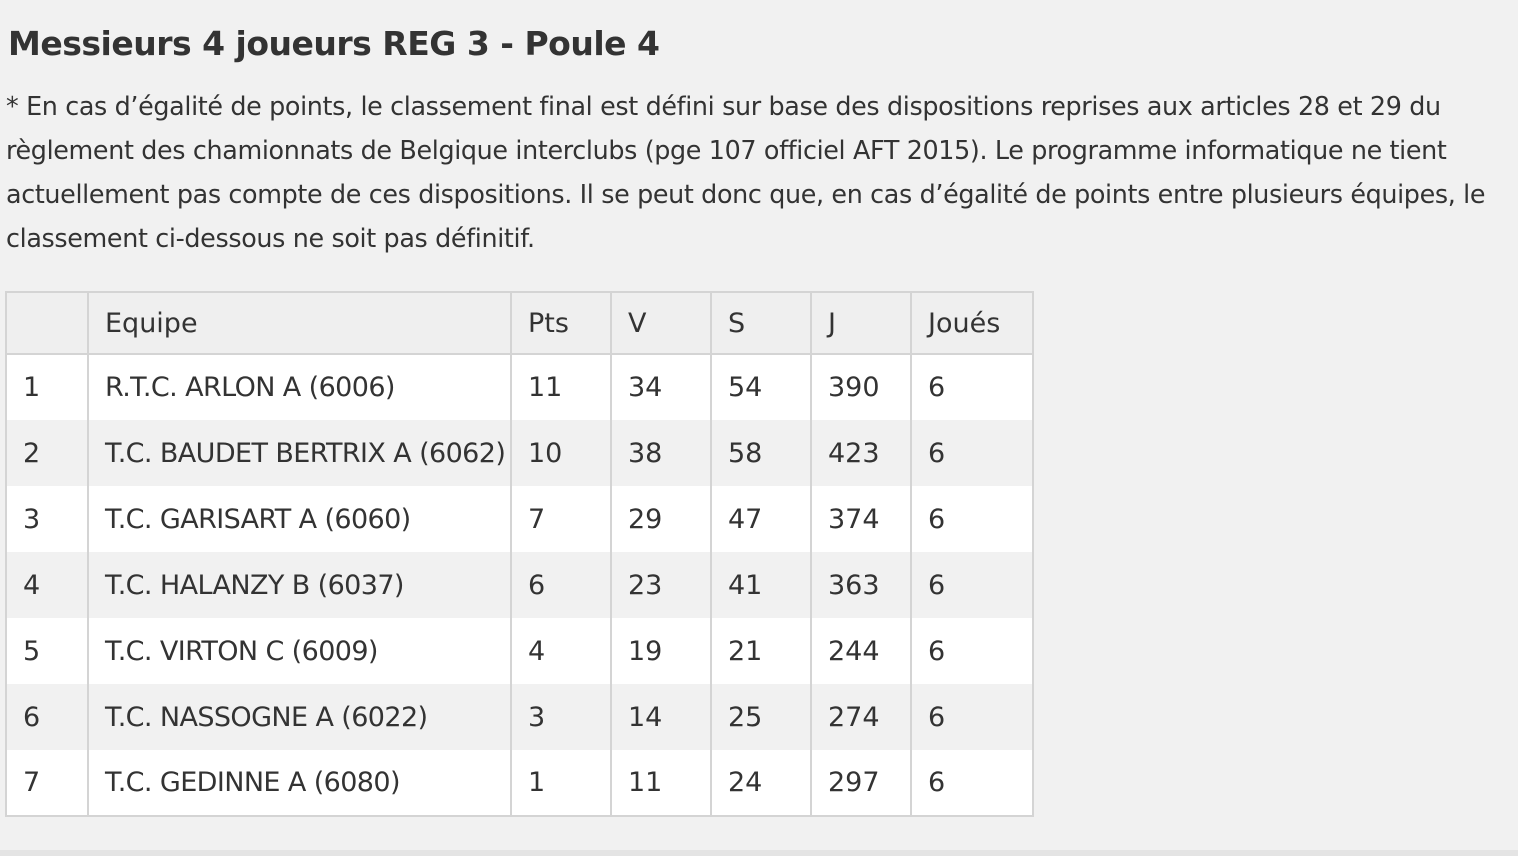 The height and width of the screenshot is (856, 1518). What do you see at coordinates (860, 783) in the screenshot?
I see `cell-j: 297` at bounding box center [860, 783].